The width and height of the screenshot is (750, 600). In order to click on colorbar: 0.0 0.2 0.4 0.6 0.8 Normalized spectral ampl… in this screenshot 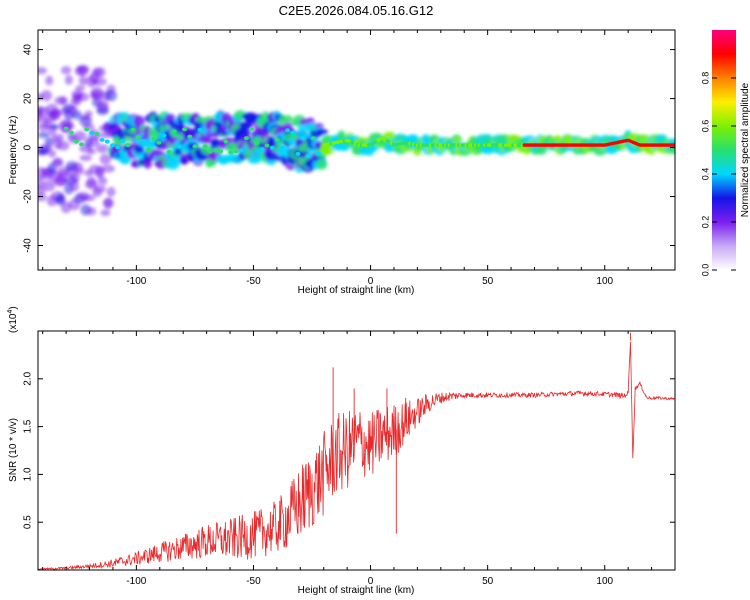, I will do `click(725, 153)`.